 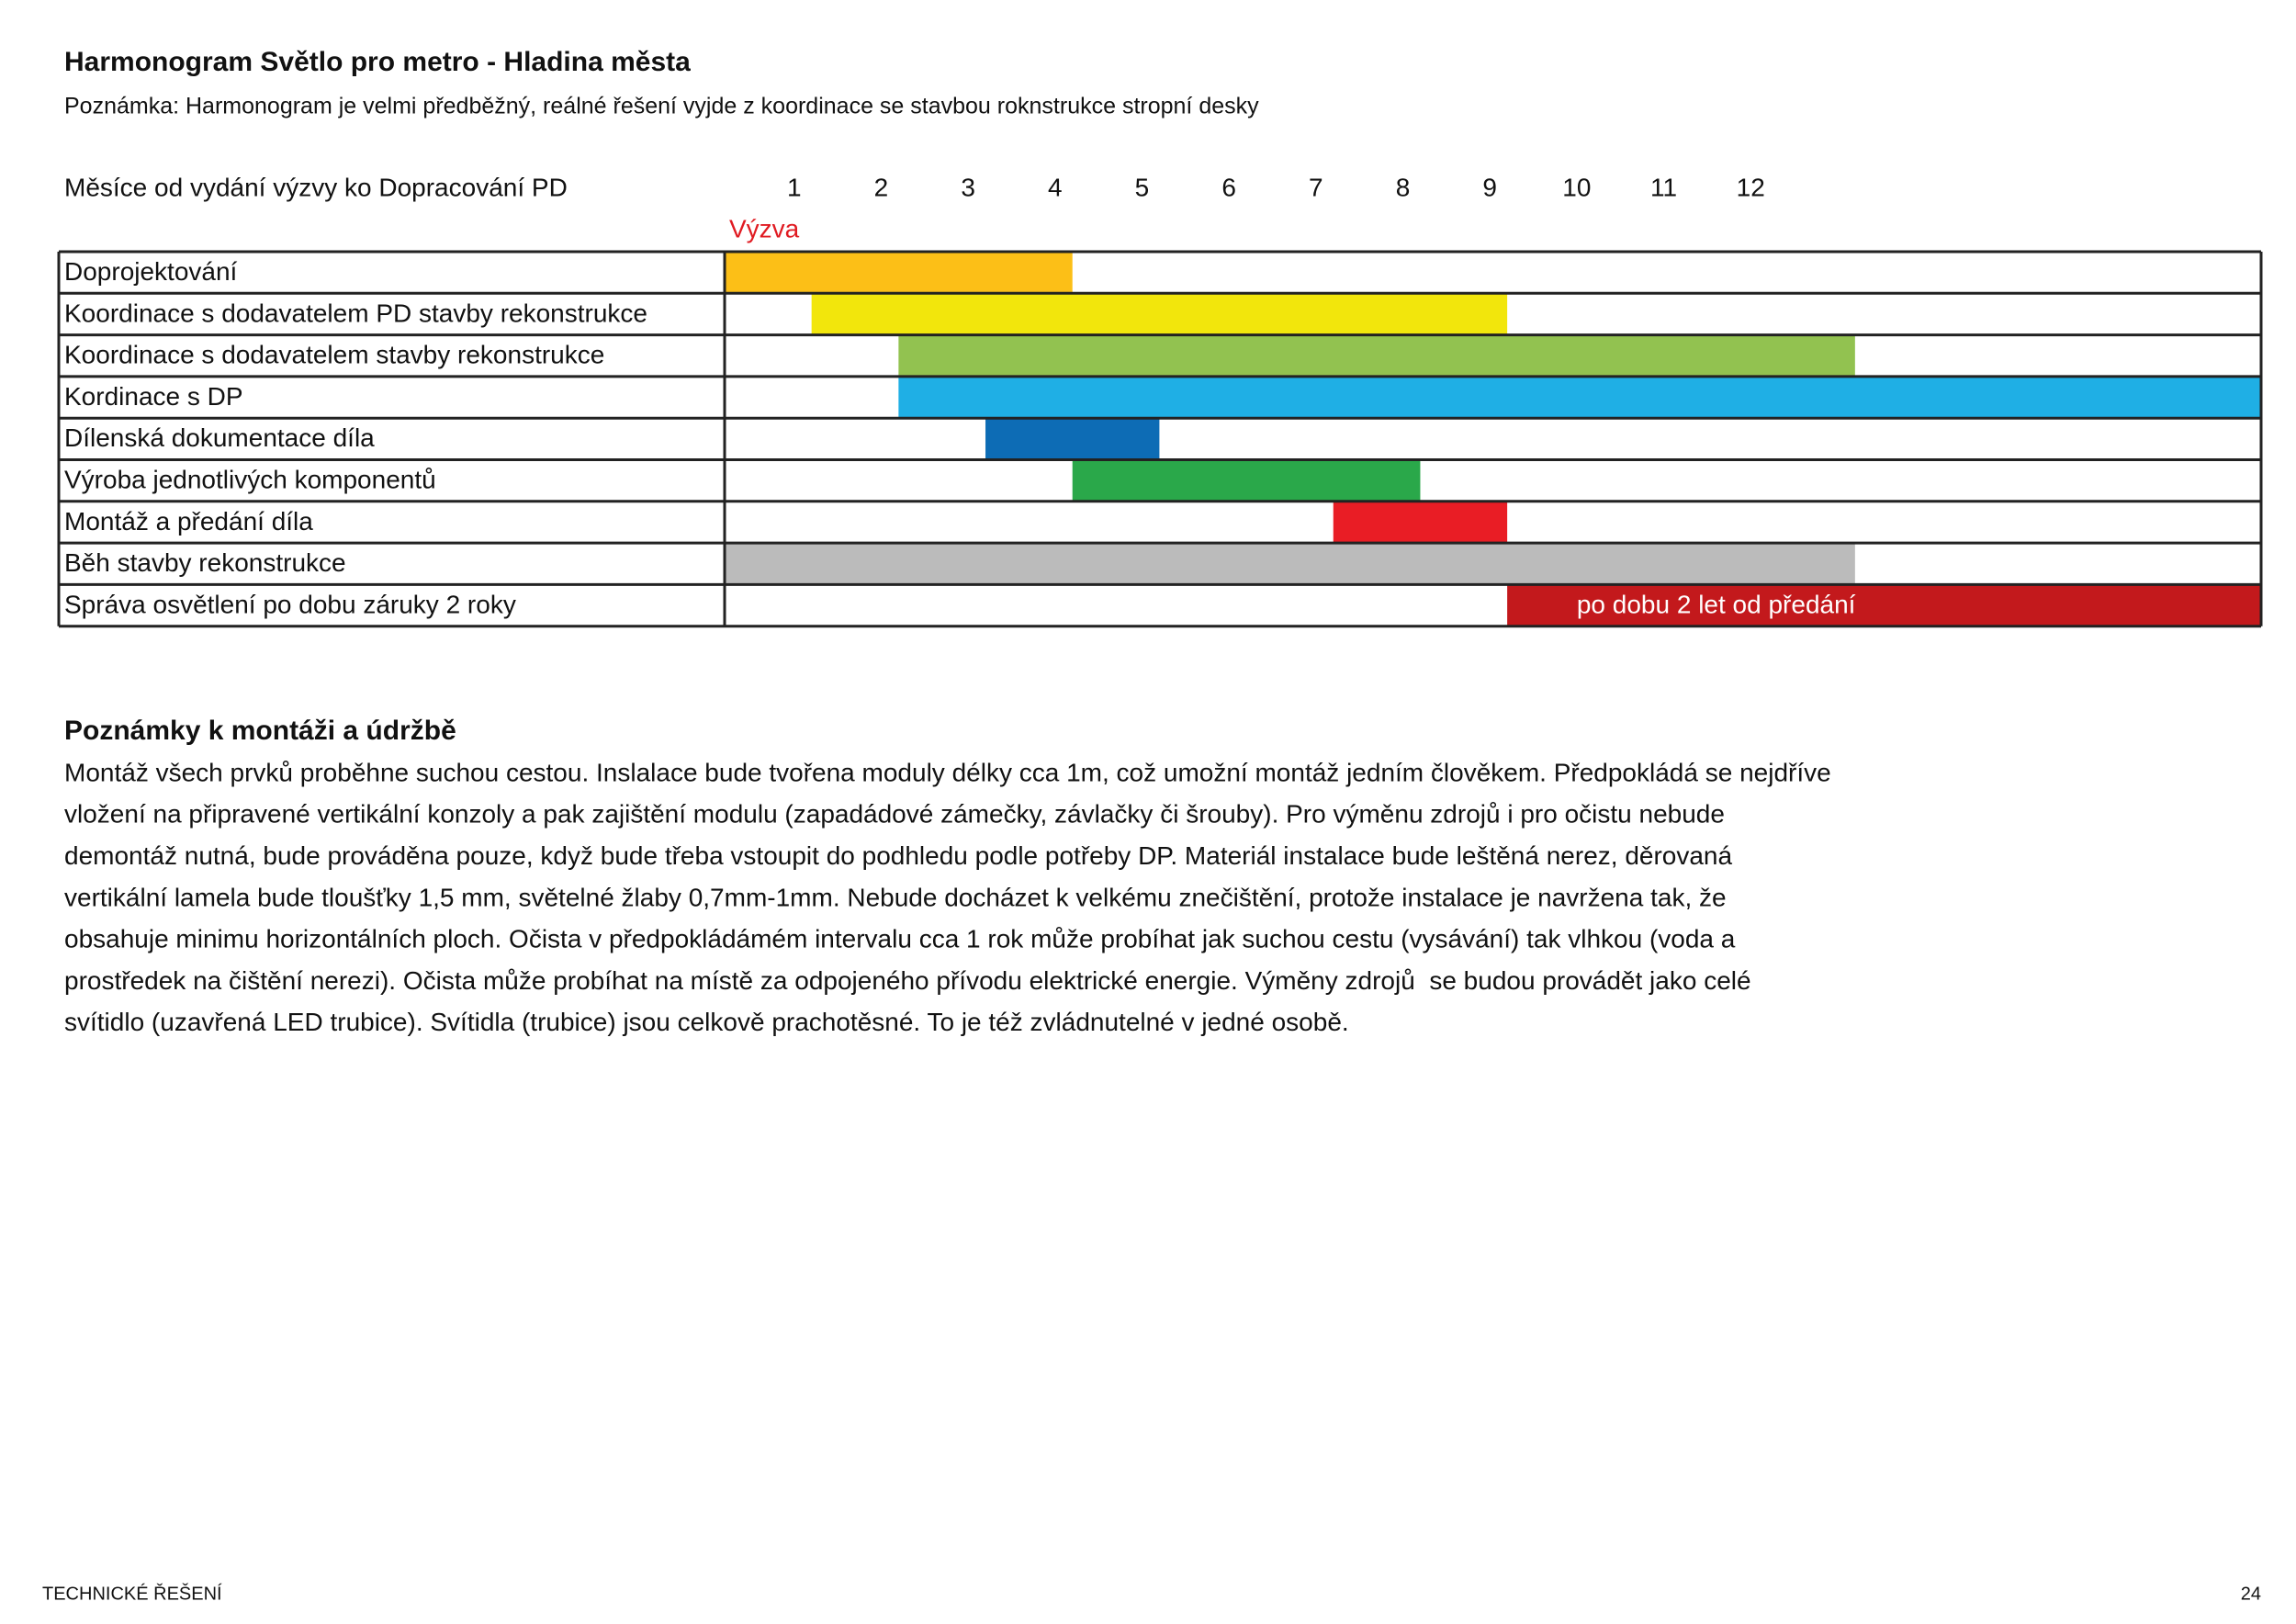 What do you see at coordinates (1316, 187) in the screenshot?
I see `month-label: 7` at bounding box center [1316, 187].